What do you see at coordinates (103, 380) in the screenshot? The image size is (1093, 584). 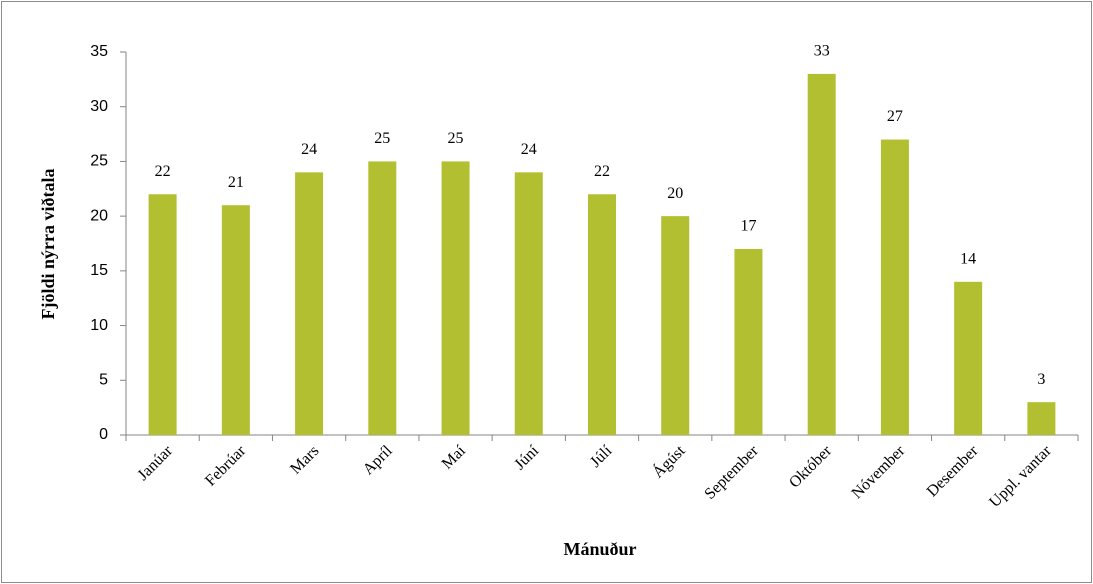 I see `y-tick-label: 5` at bounding box center [103, 380].